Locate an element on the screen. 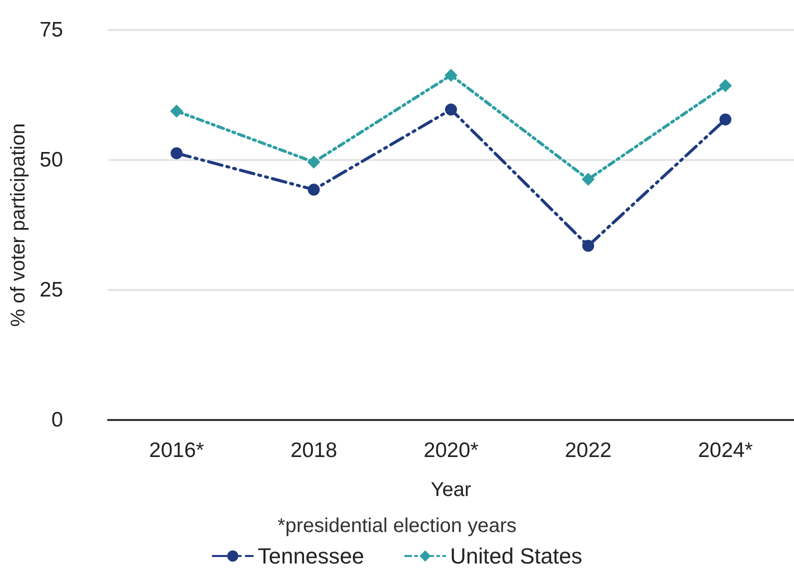  y-axis-title: % of voter participation is located at coordinates (19, 225).